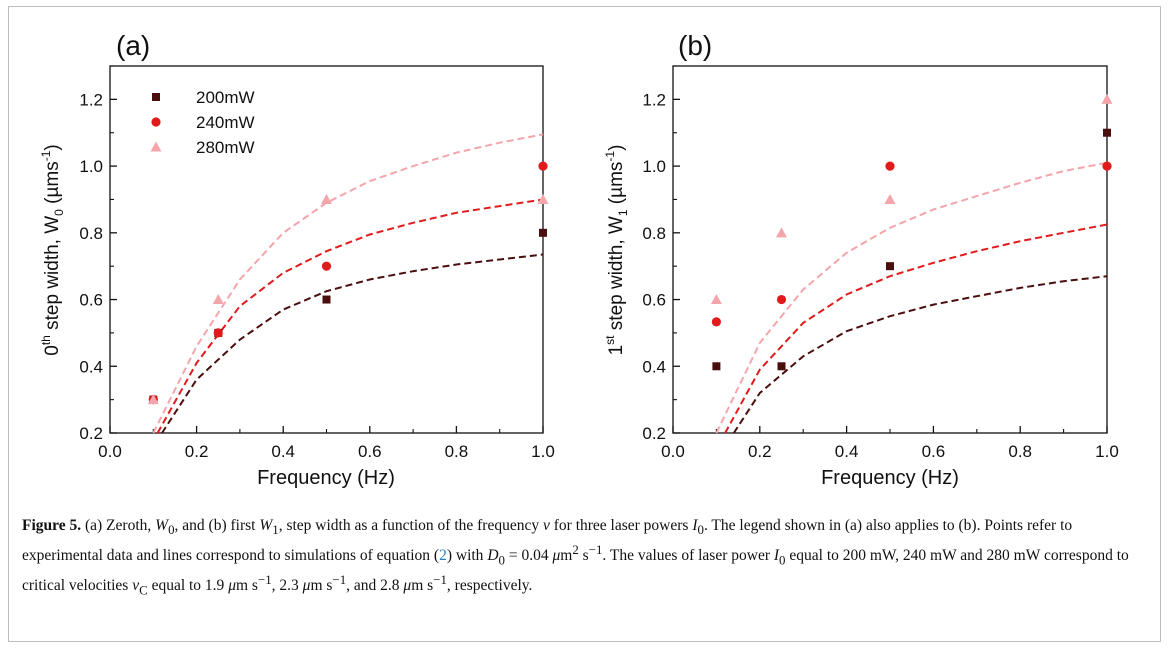  I want to click on legend-entry-200mw: 200mW, so click(225, 97).